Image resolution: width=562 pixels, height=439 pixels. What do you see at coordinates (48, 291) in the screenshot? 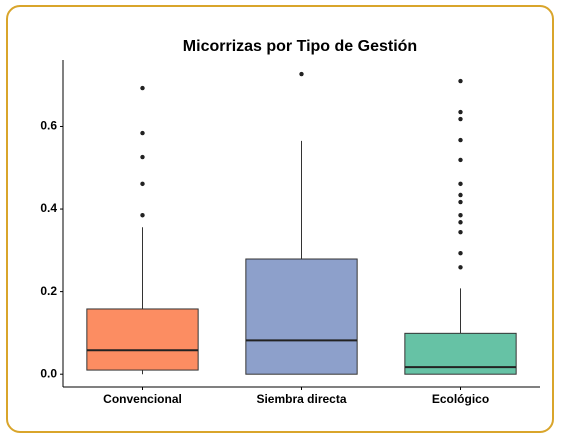
I see `y-tick-label: 0.2` at bounding box center [48, 291].